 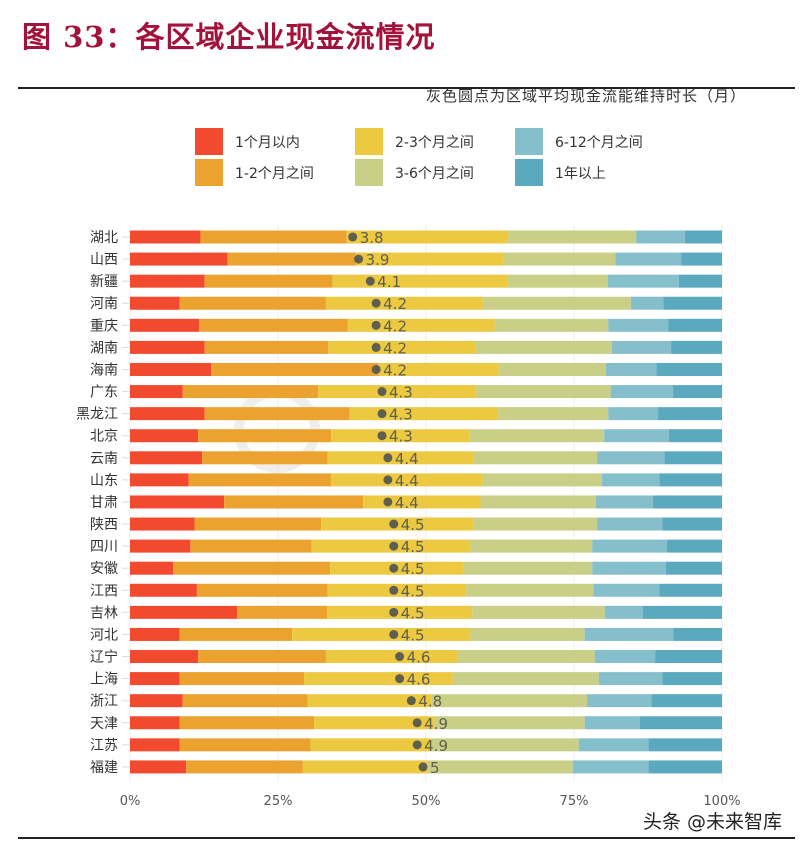 I want to click on category-label: 海南, so click(x=104, y=370).